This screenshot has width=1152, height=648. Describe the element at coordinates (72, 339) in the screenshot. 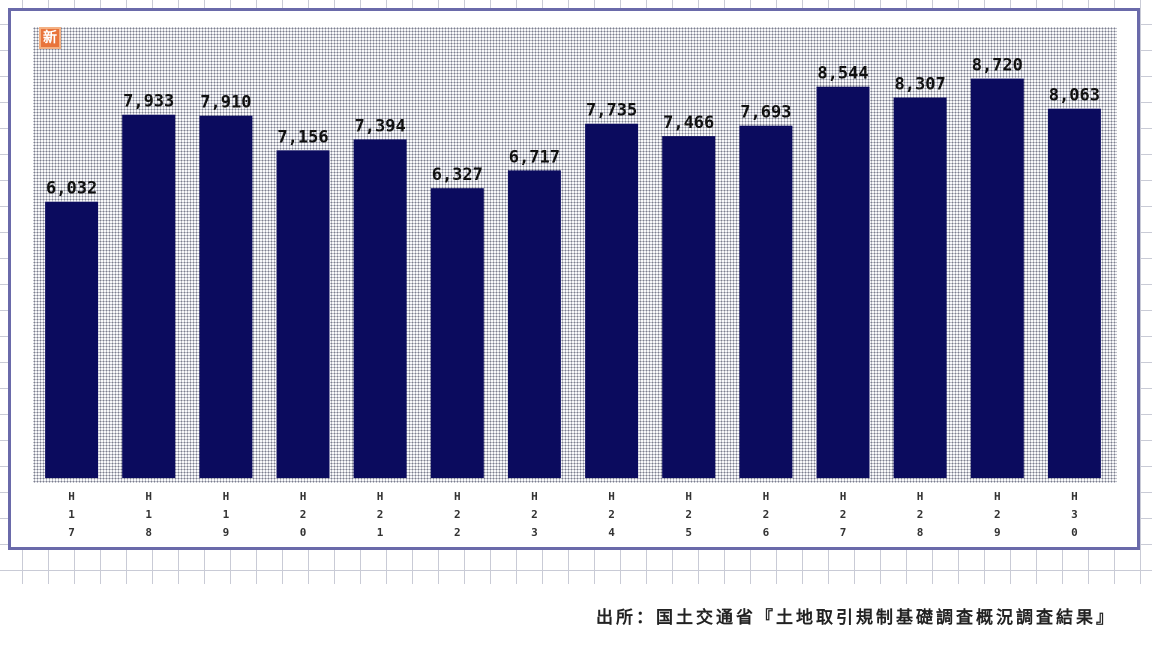

I see `bar-H17` at that location.